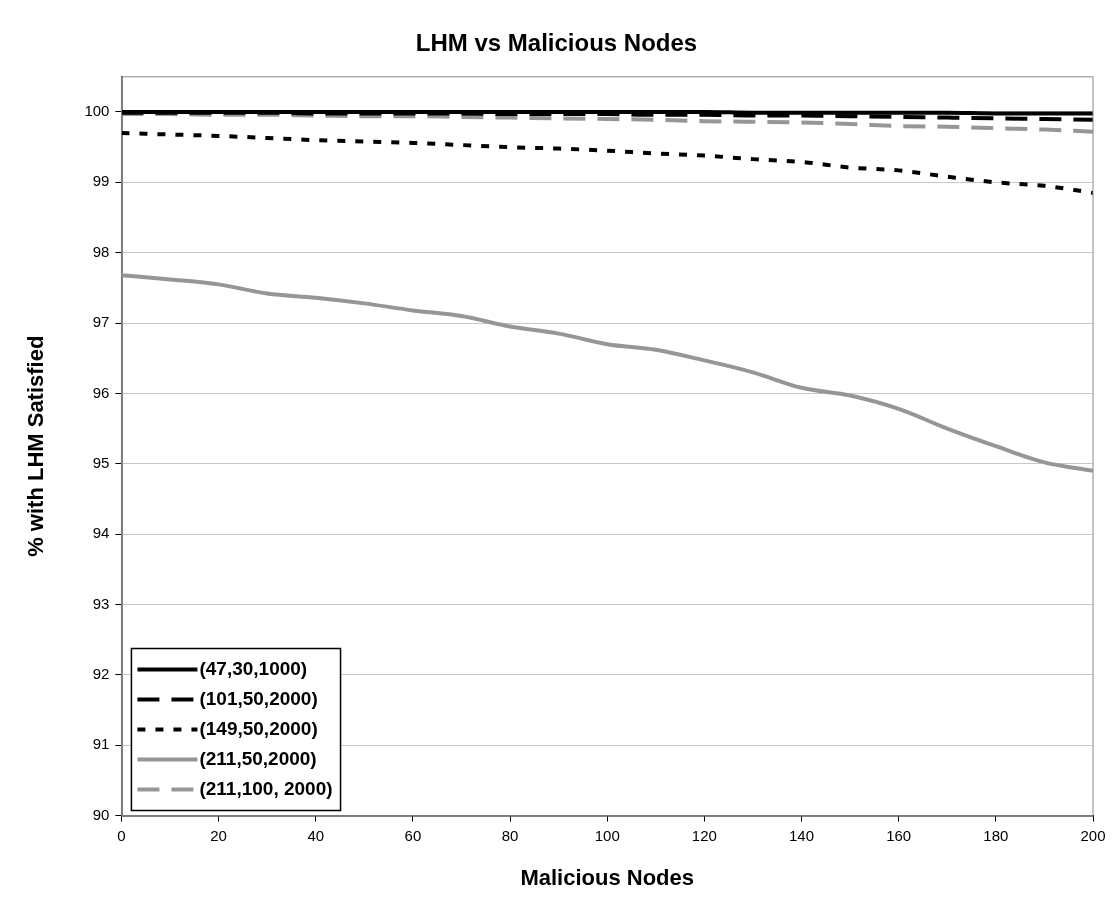 This screenshot has width=1115, height=906. What do you see at coordinates (316, 835) in the screenshot?
I see `x-tick-label: 40` at bounding box center [316, 835].